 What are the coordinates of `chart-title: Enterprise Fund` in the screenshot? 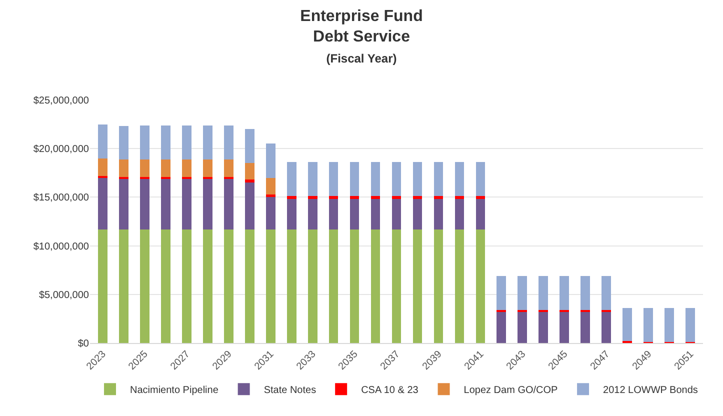 It's located at (361, 16).